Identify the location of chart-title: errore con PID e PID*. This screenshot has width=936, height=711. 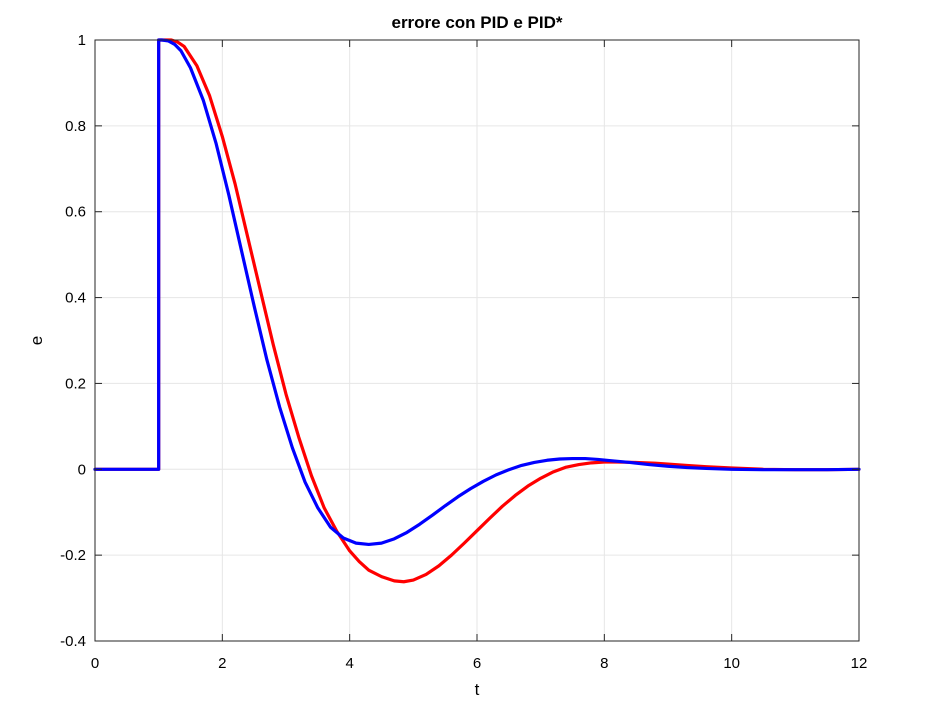
(476, 22).